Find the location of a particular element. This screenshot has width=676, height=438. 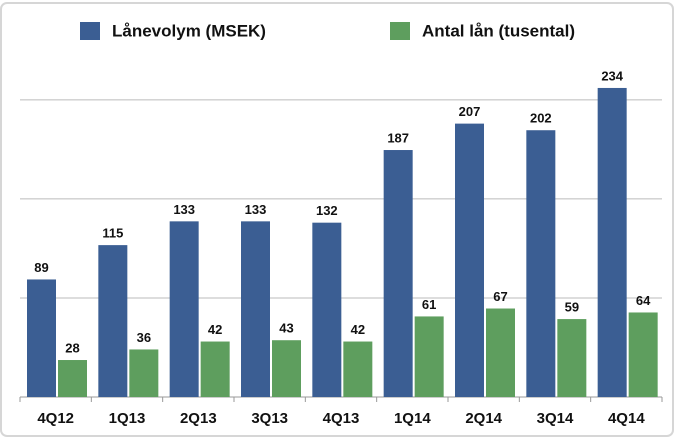

data-label: 61 is located at coordinates (429, 304).